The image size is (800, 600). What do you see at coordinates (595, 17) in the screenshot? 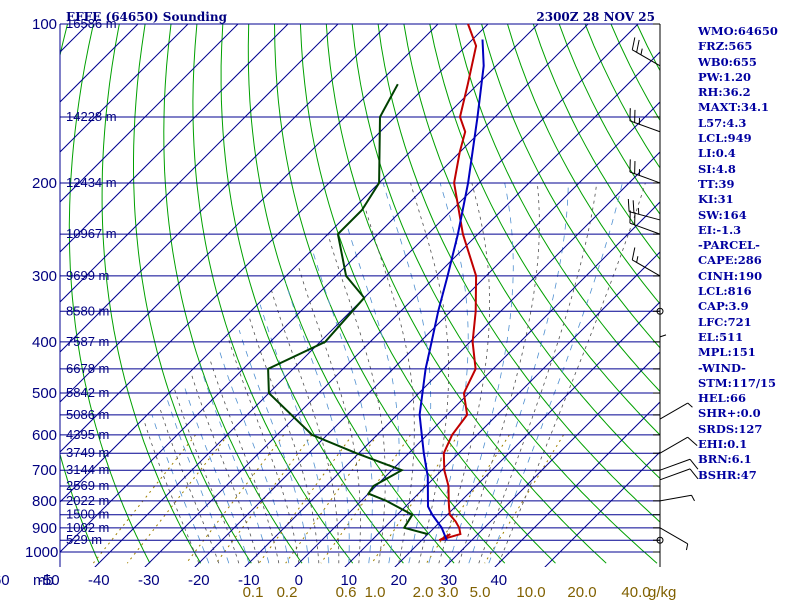
I see `valid-time: 2300Z 28 NOV 25` at bounding box center [595, 17].